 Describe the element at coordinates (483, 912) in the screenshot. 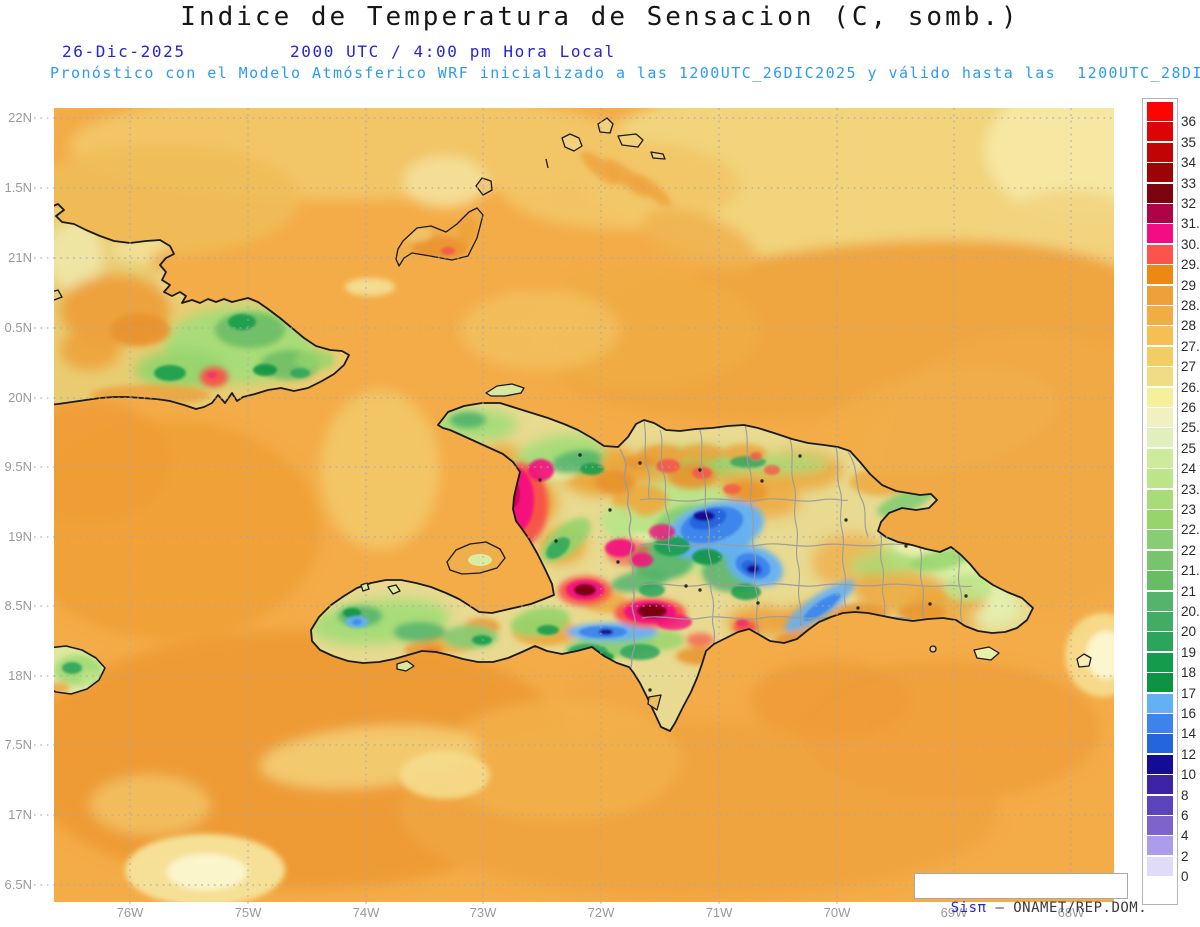

I see `lon-label: 73W` at that location.